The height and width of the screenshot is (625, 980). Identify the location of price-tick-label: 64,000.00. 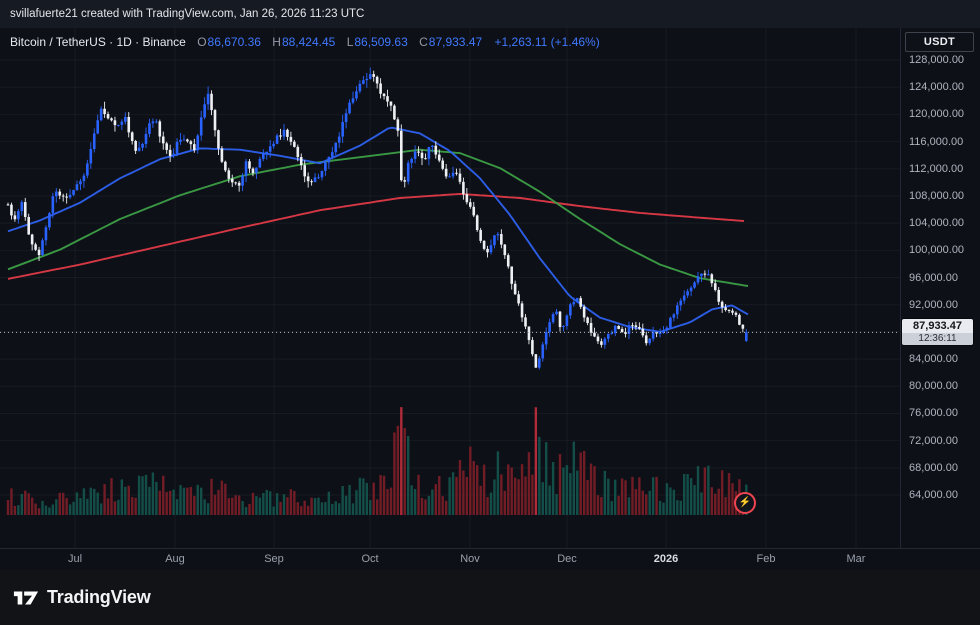
(933, 495).